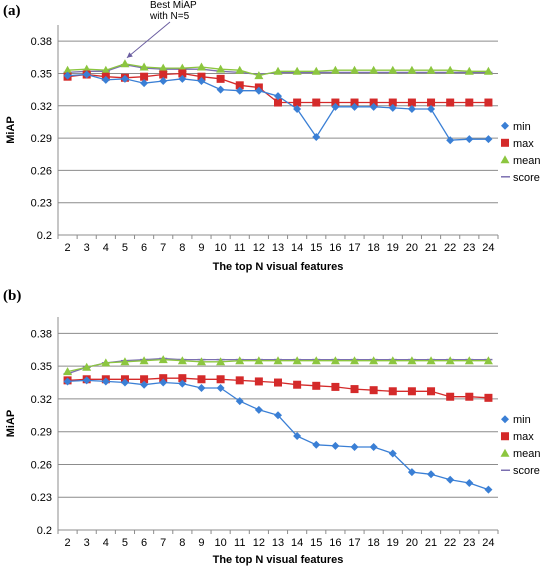  Describe the element at coordinates (469, 248) in the screenshot. I see `x-tick-label: 23` at that location.